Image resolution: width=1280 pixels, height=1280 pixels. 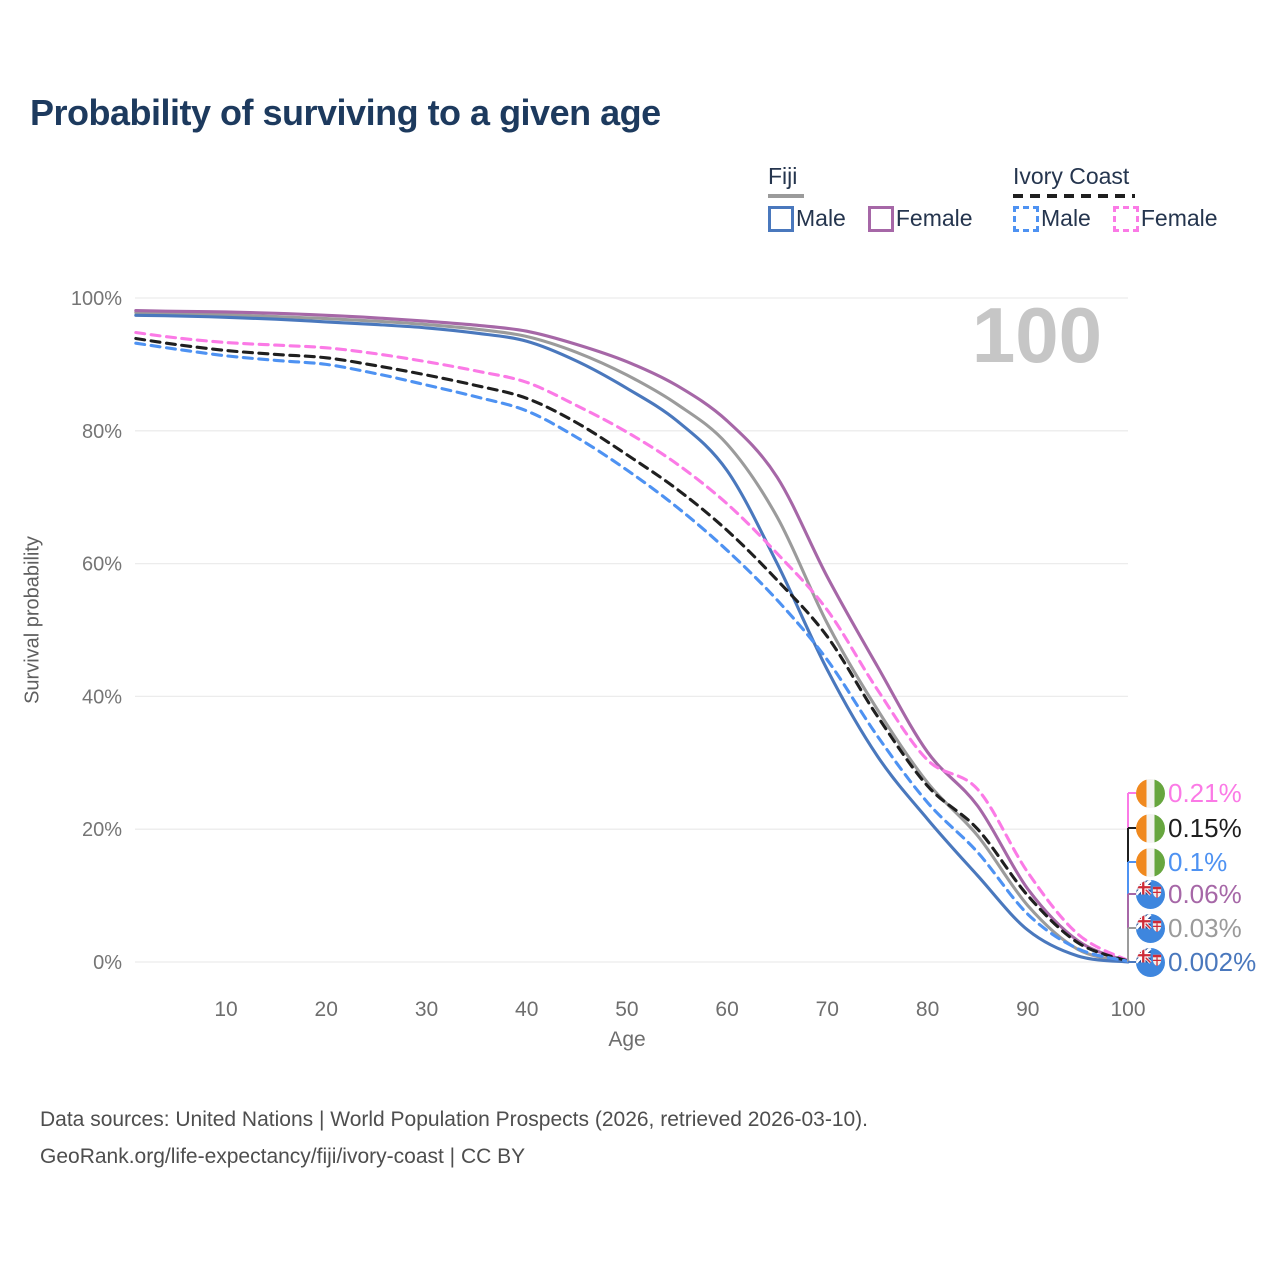 What do you see at coordinates (96, 631) in the screenshot?
I see `y-axis-ticks: 100% 80% 60% 40% 20% 0%` at bounding box center [96, 631].